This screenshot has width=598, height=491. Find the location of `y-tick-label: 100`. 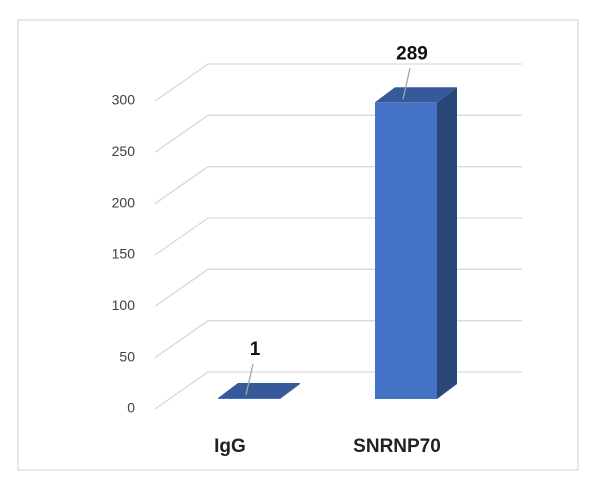

y-tick-label: 100 is located at coordinates (124, 305).